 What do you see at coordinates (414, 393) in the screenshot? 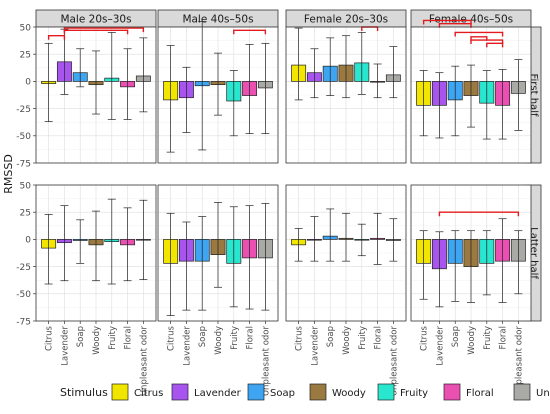
I see `legend-label-fruity: Fruity` at bounding box center [414, 393].